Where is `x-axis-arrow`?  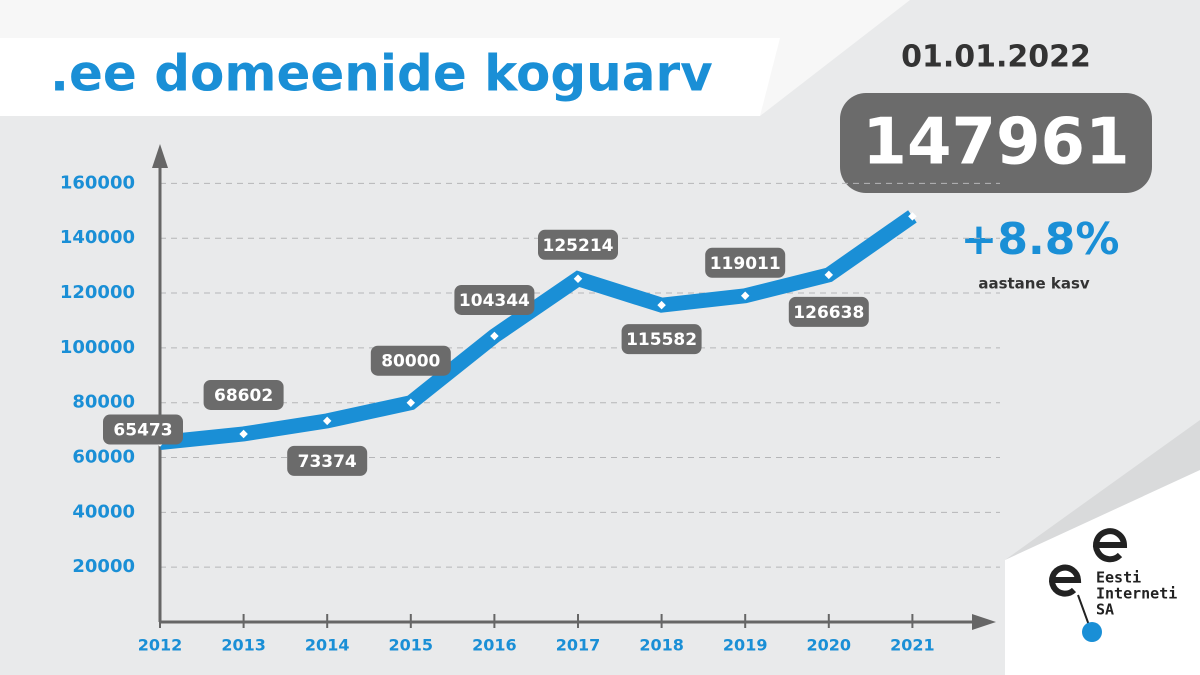 x-axis-arrow is located at coordinates (984, 622).